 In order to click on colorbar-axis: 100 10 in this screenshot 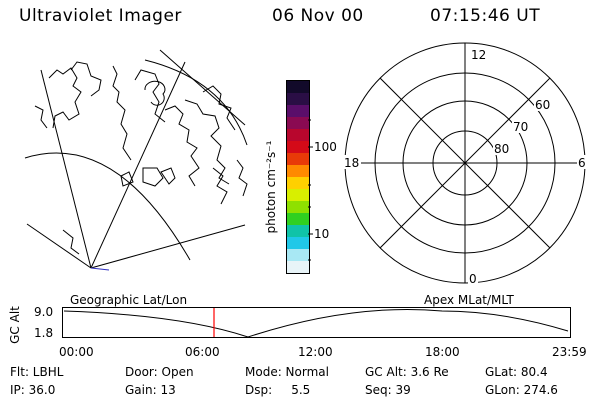, I will do `click(322, 190)`.